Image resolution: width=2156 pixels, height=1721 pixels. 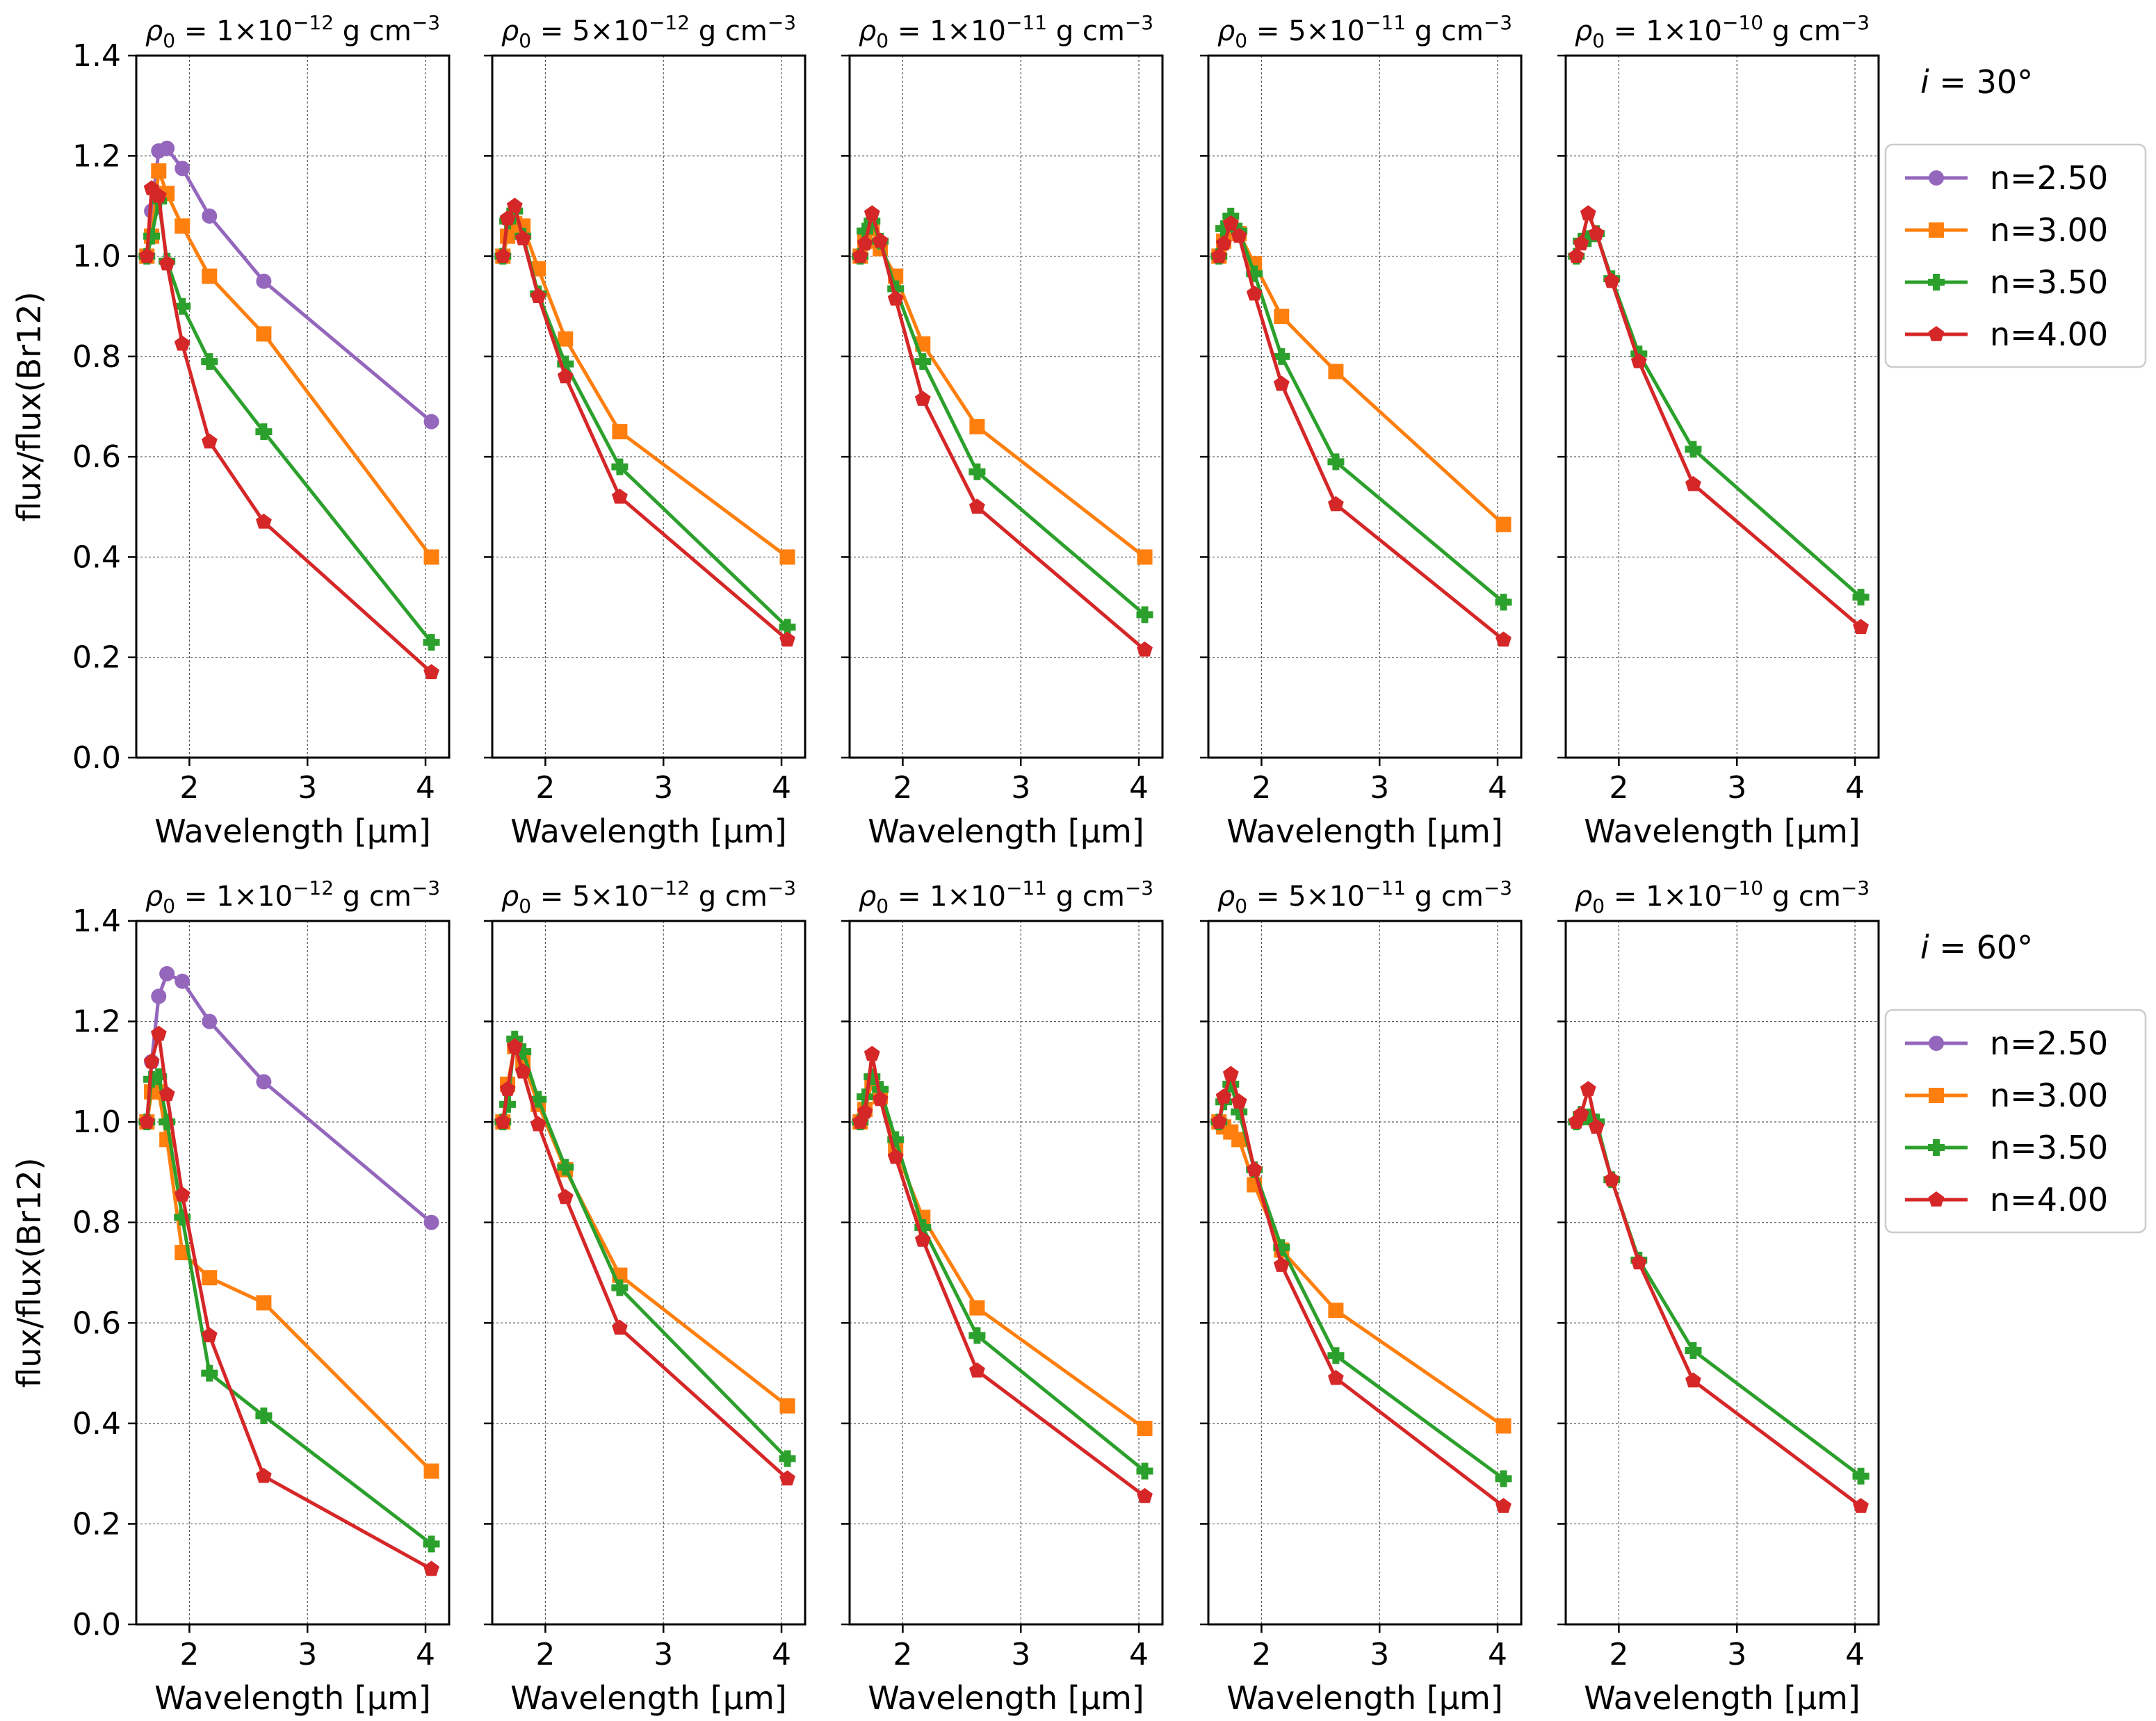 I want to click on y-tick-label: 1.2, so click(x=96, y=1022).